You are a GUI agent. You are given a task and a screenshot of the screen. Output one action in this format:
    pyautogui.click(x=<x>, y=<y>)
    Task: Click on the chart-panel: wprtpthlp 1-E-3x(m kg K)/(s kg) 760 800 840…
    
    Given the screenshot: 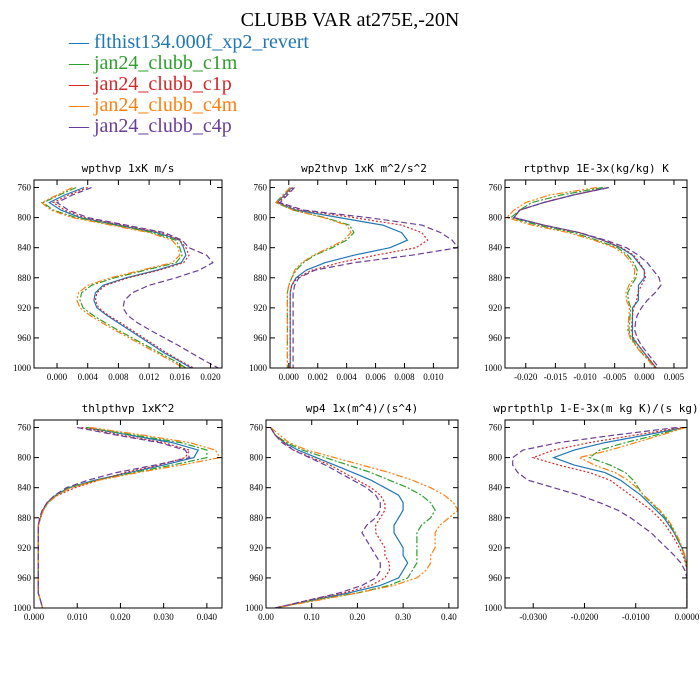 What is the action you would take?
    pyautogui.click(x=592, y=512)
    